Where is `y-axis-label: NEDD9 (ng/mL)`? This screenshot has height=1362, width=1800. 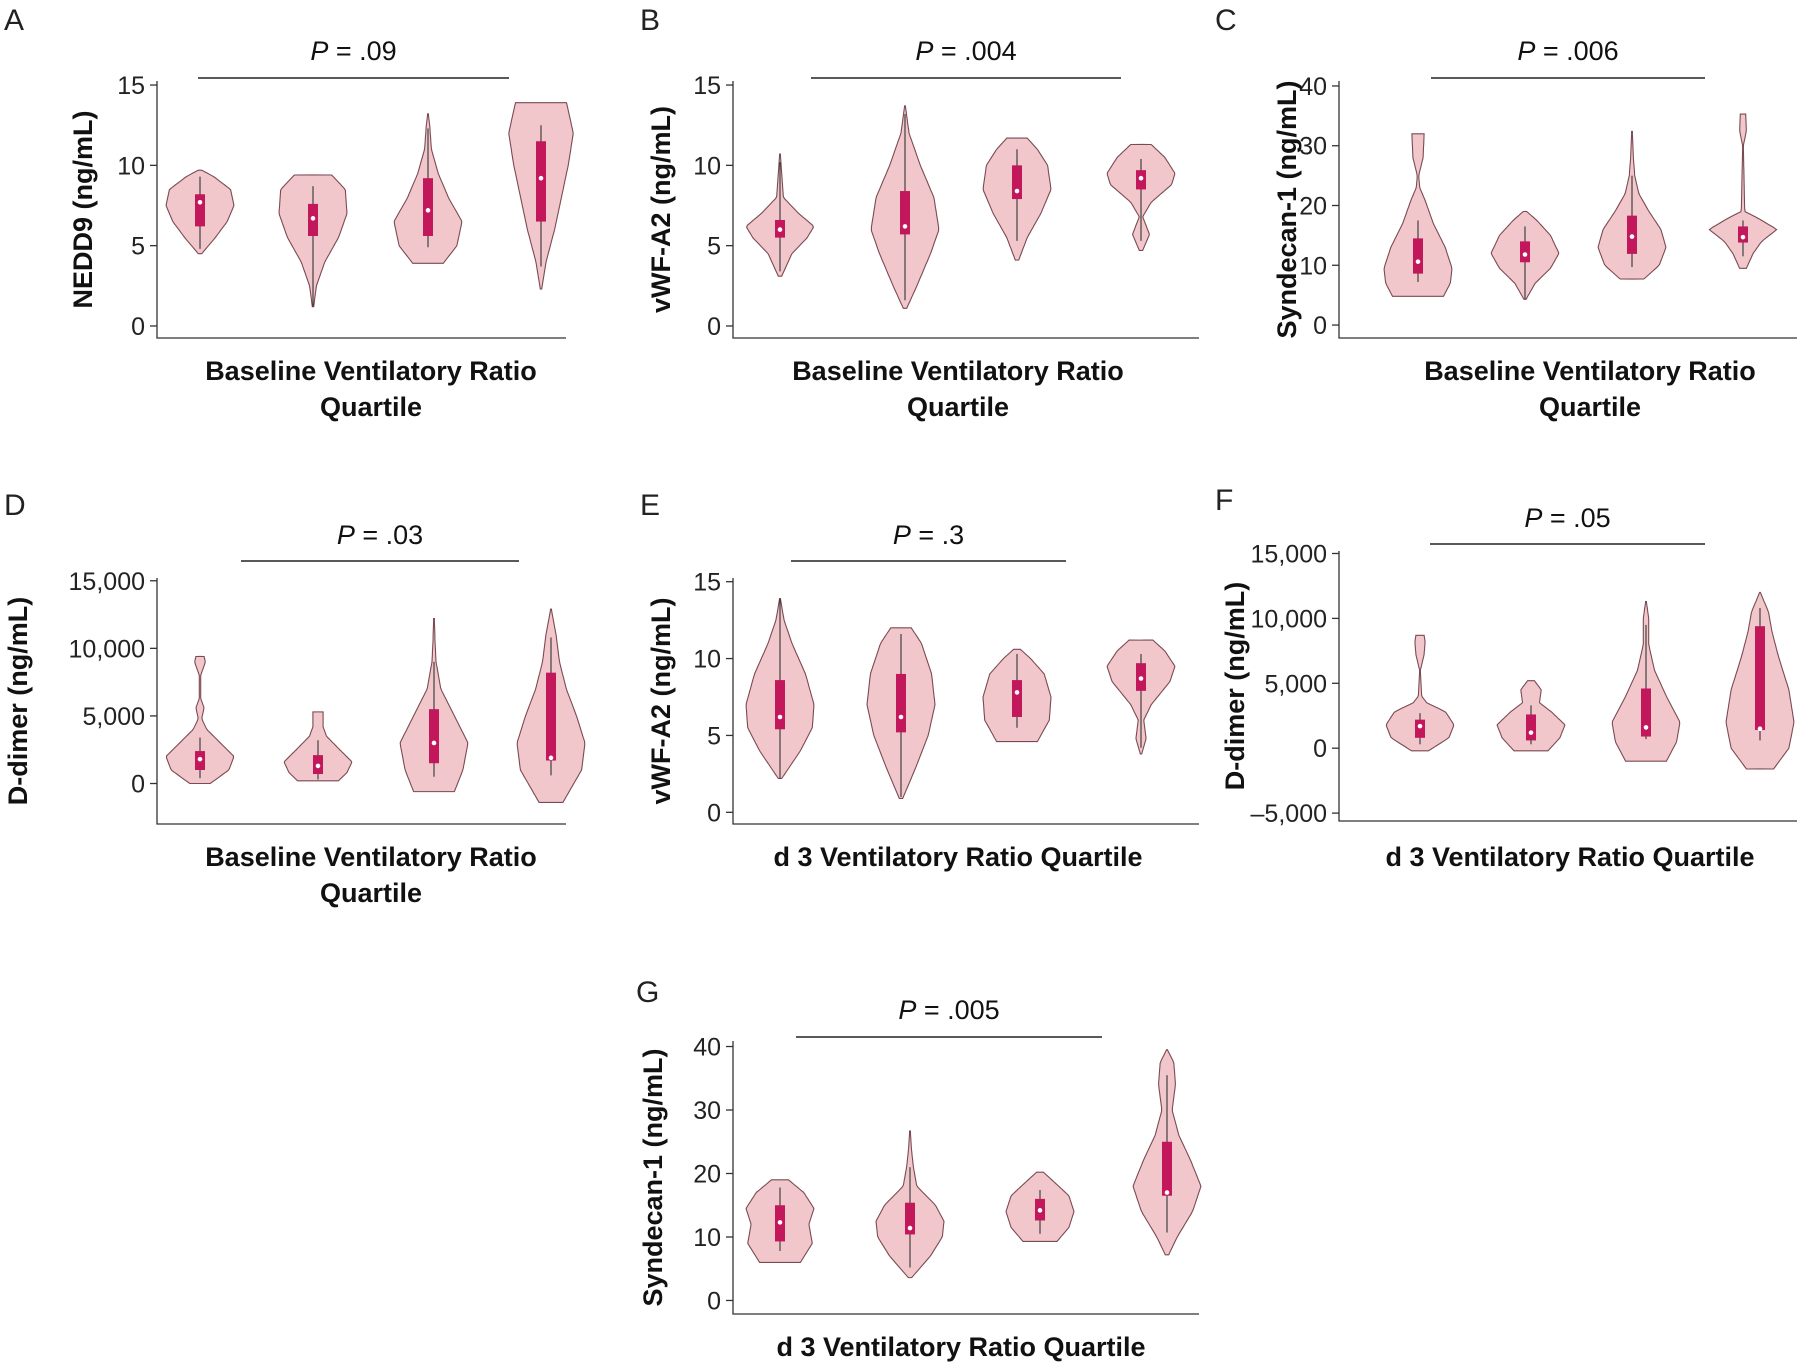
y-axis-label: NEDD9 (ng/mL) is located at coordinates (83, 210).